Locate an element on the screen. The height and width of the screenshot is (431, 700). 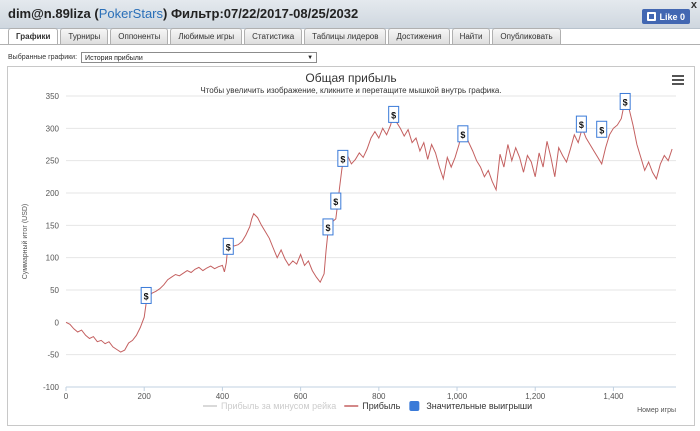
title-prefix: dim@n.89liza ( is located at coordinates (53, 13).